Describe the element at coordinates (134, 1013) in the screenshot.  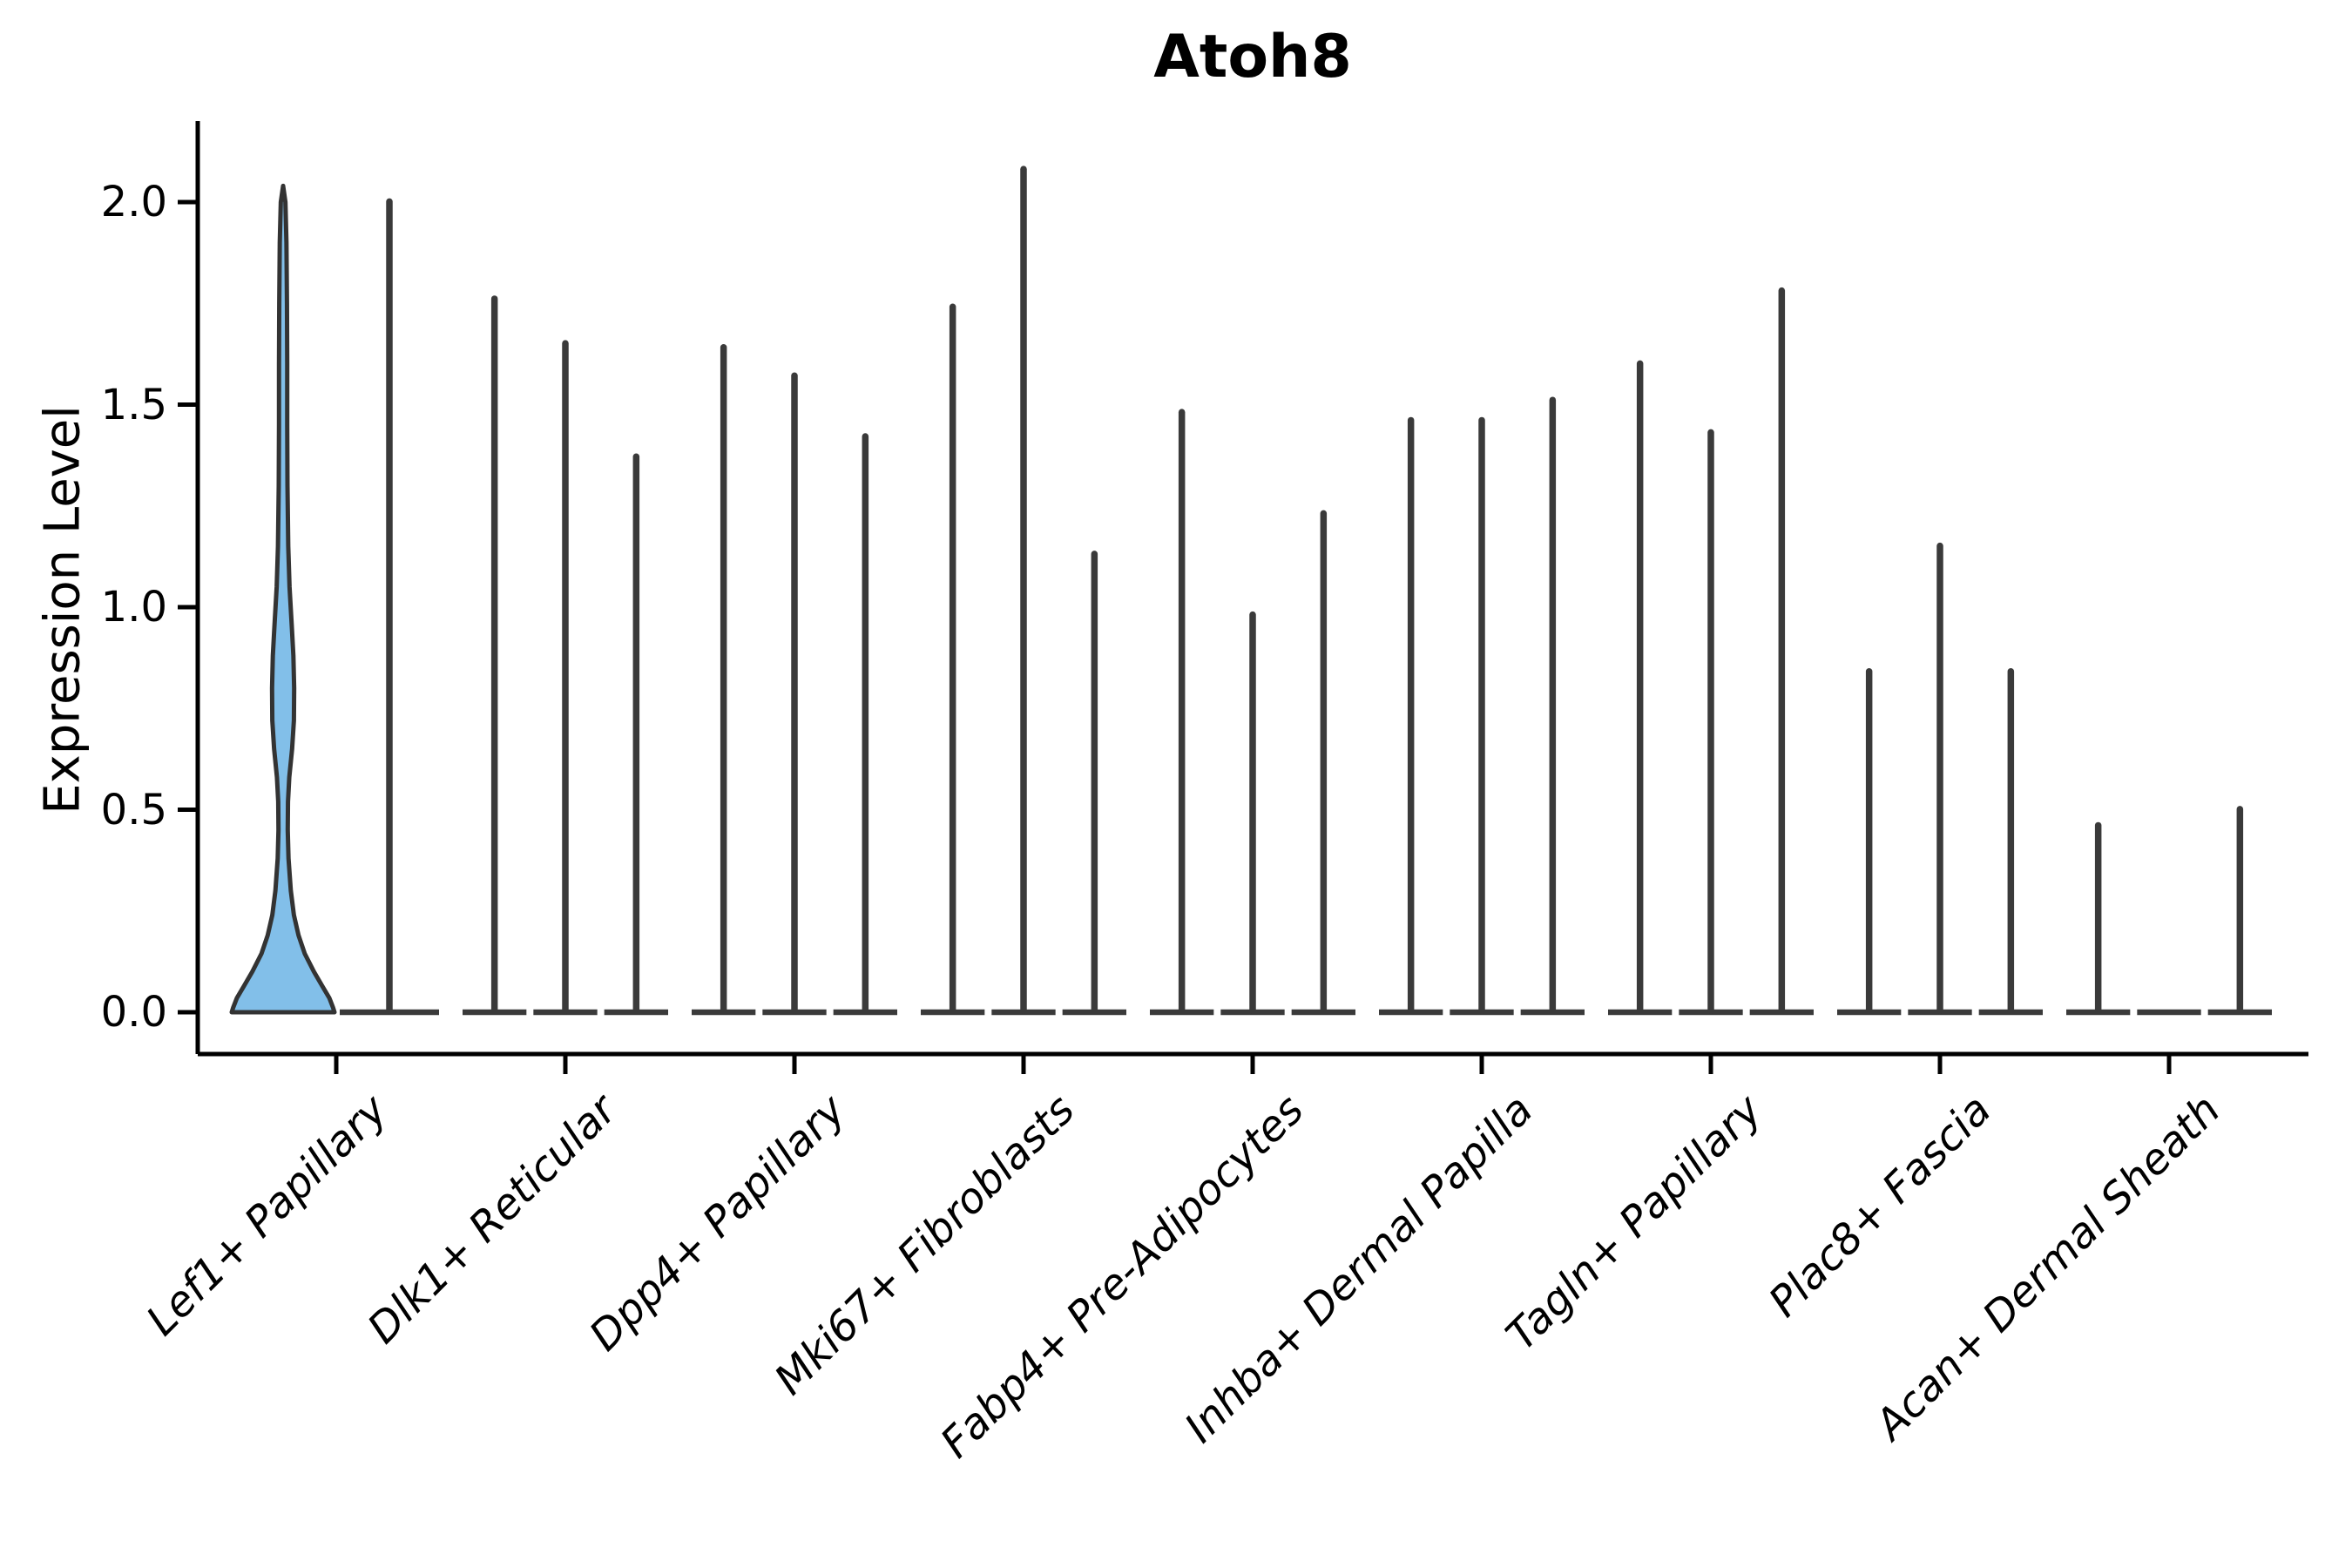
I see `y-tick-label: 0.0` at that location.